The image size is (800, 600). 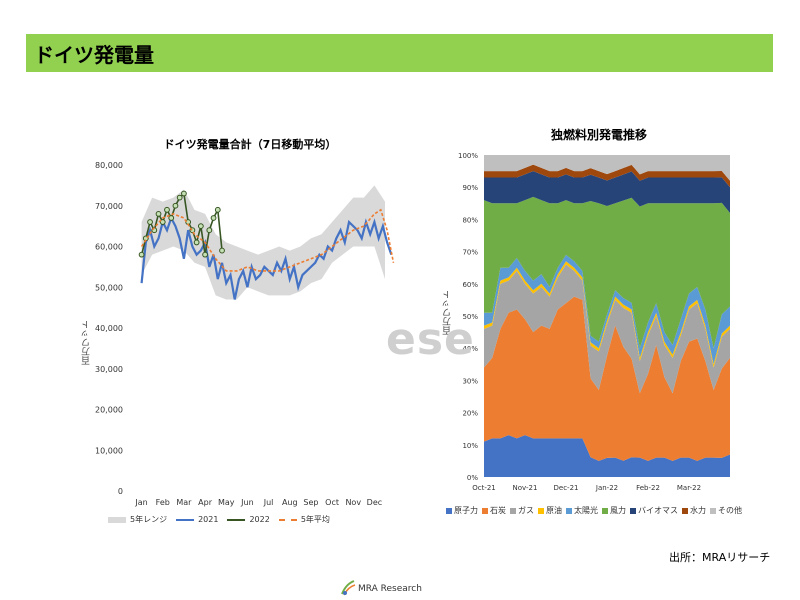 What do you see at coordinates (348, 588) in the screenshot?
I see `mra-logo-icon` at bounding box center [348, 588].